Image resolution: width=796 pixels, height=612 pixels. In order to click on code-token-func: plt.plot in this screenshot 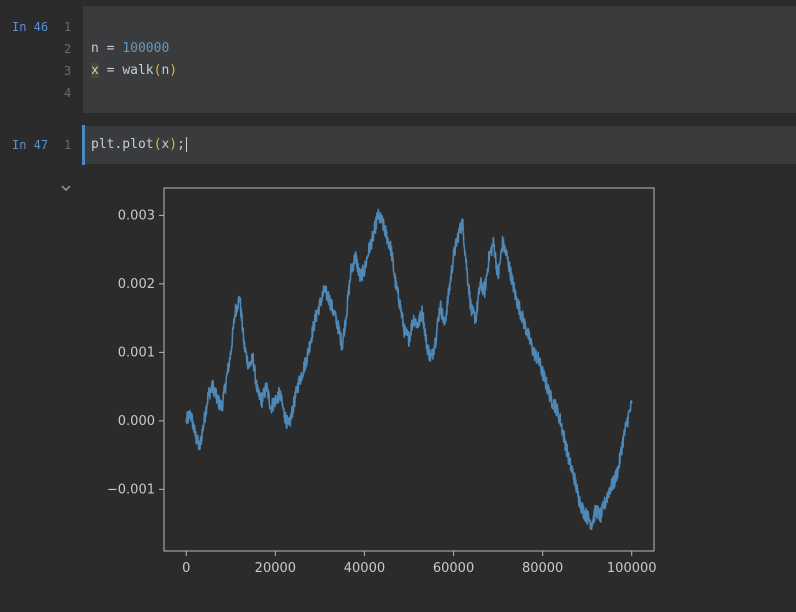, I will do `click(122, 144)`.